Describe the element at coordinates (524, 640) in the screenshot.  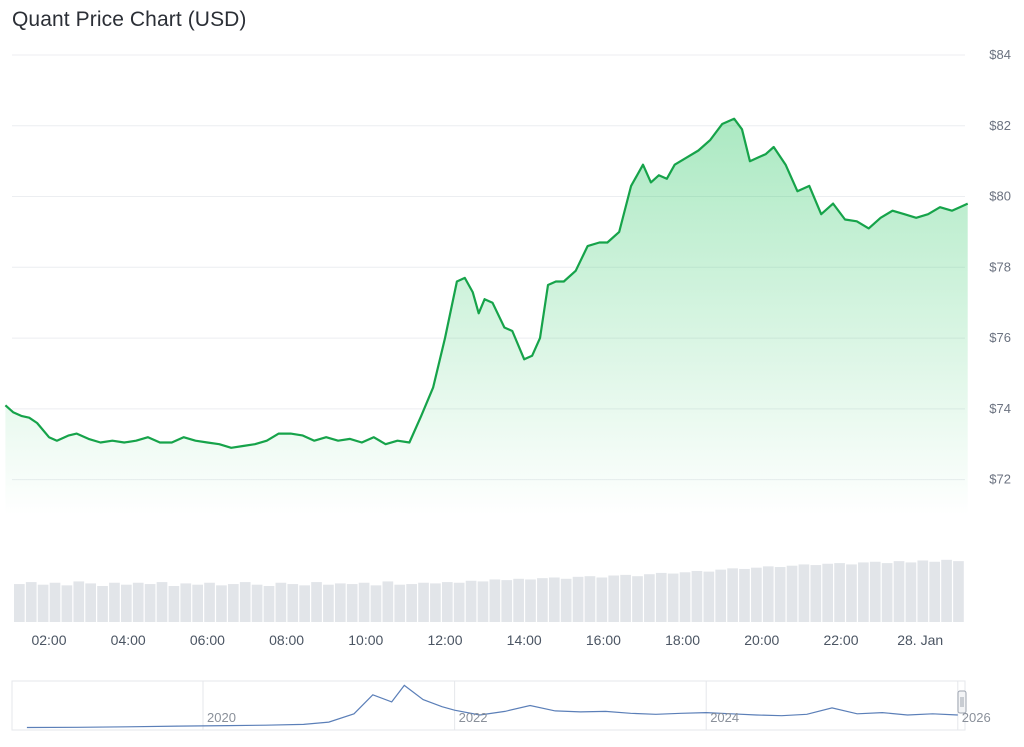
I see `x-tick-label: 14:00` at that location.